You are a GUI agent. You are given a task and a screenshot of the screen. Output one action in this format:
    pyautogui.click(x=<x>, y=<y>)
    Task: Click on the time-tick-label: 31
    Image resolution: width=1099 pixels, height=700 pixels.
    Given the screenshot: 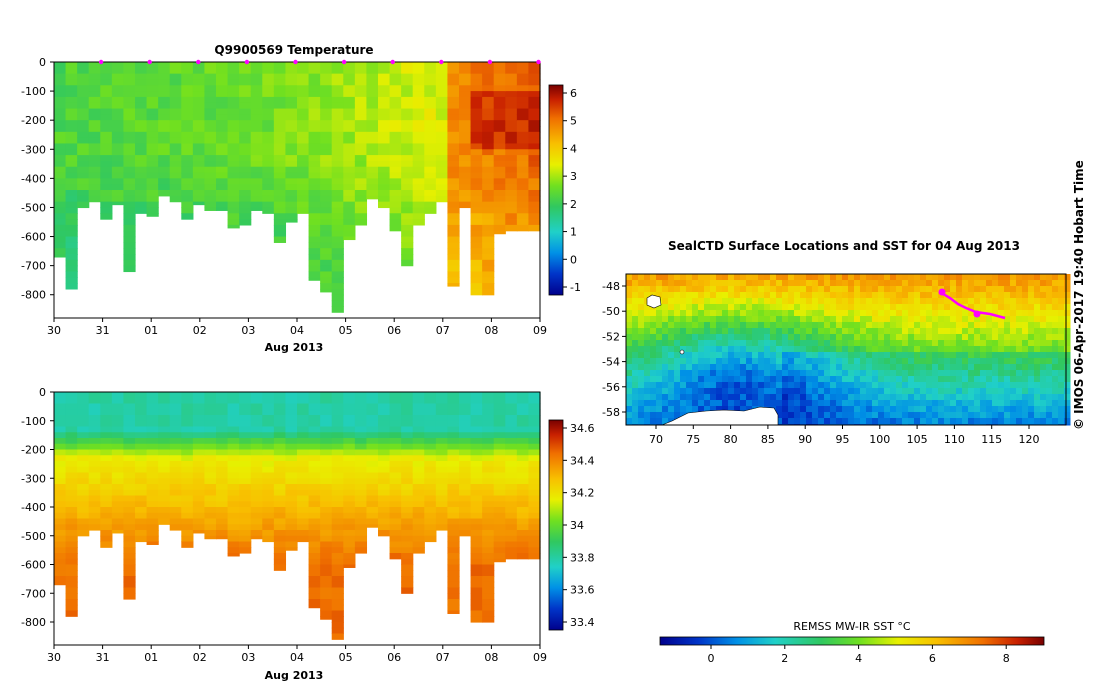 What is the action you would take?
    pyautogui.click(x=103, y=657)
    